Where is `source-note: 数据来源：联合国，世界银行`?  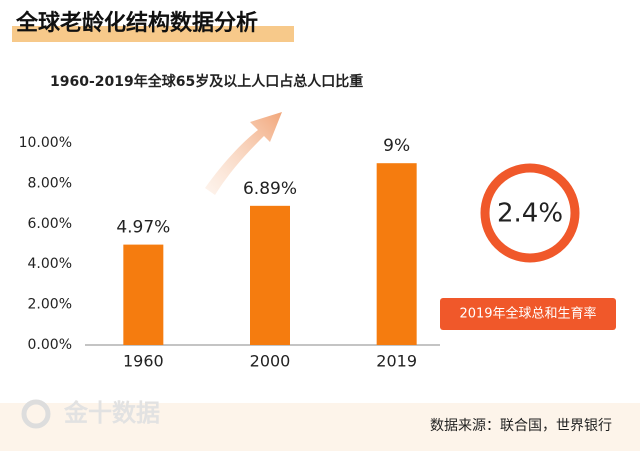
source-note: 数据来源：联合国，世界银行 is located at coordinates (521, 426).